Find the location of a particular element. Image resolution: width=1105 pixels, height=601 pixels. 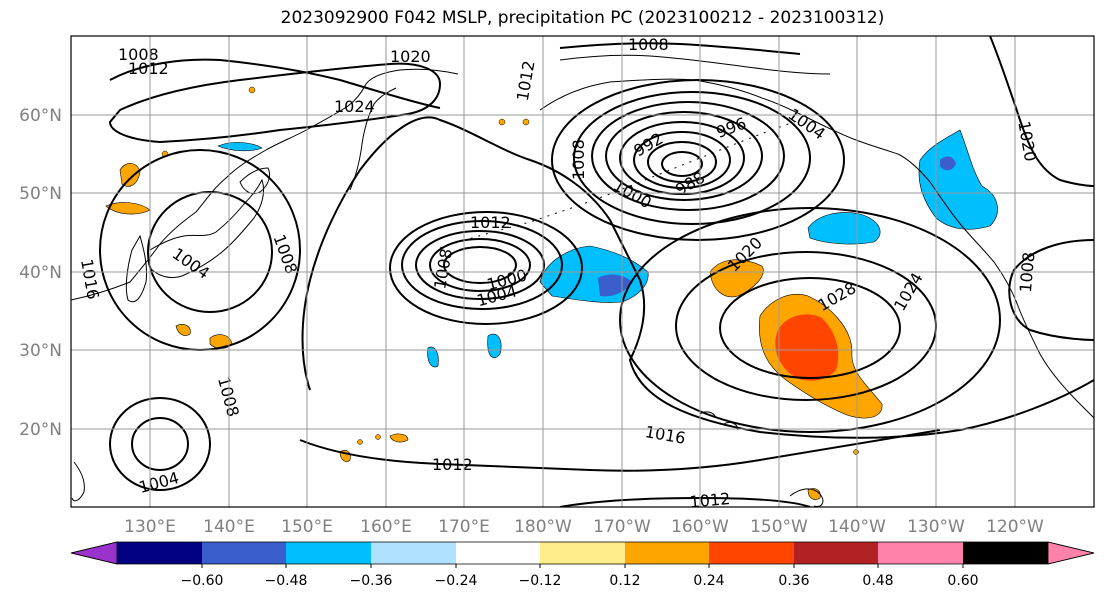

colorbar-extend-low is located at coordinates (94, 553).